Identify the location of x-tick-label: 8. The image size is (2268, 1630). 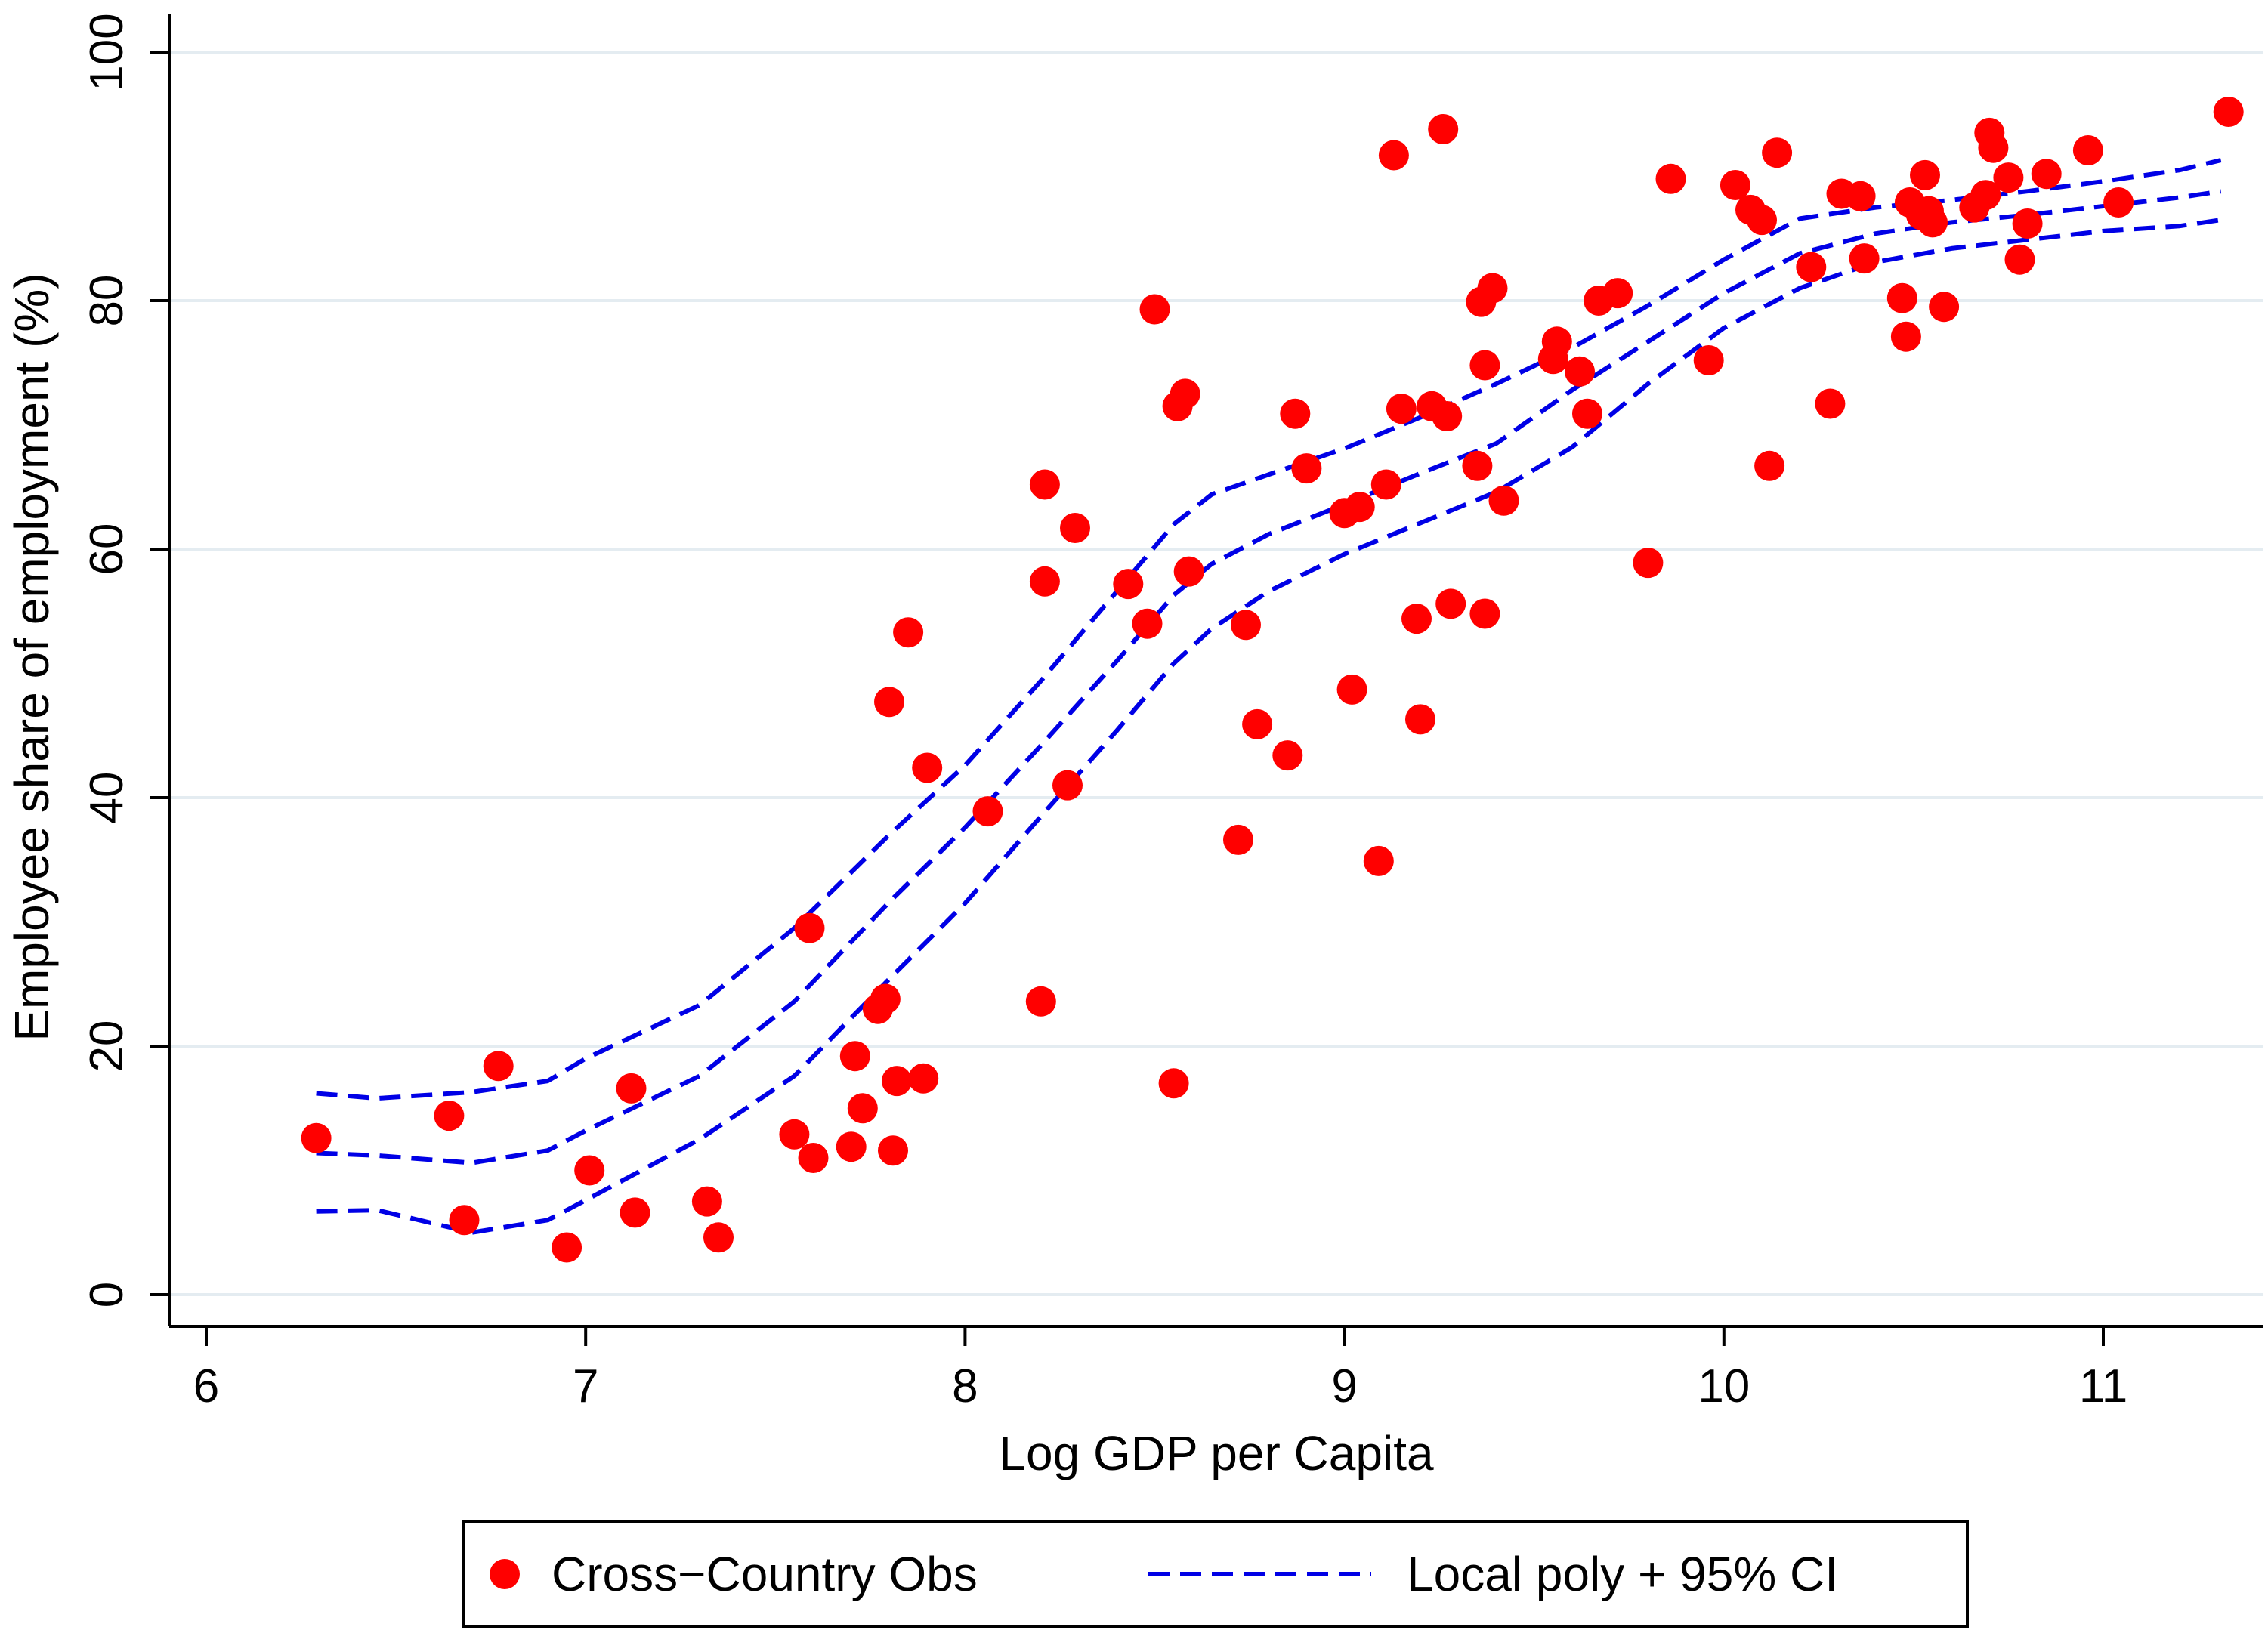
(965, 1386).